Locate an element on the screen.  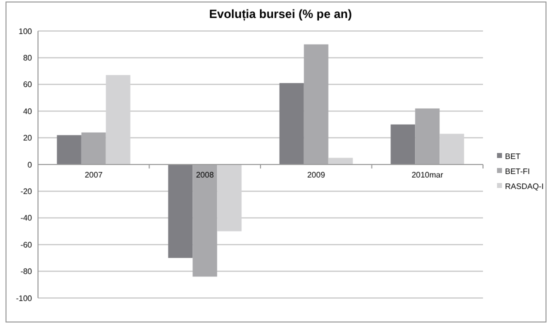
y-tick-label: -100 is located at coordinates (24, 298).